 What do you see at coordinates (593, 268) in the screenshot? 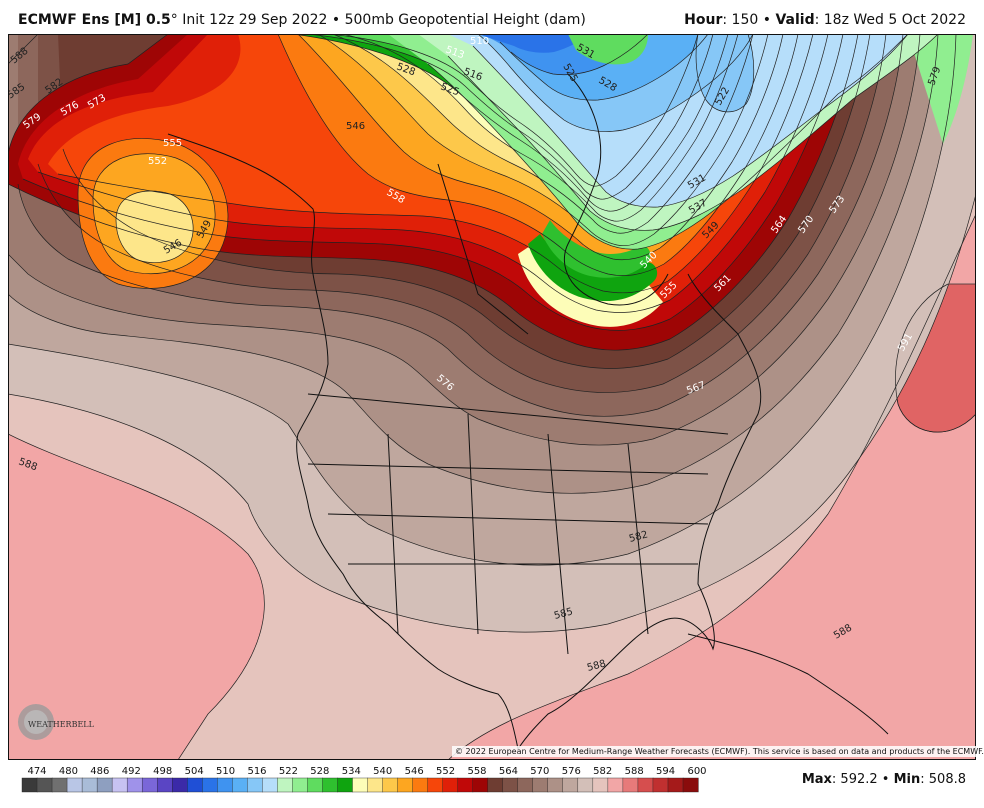
I see `band-537-trough-green` at bounding box center [593, 268].